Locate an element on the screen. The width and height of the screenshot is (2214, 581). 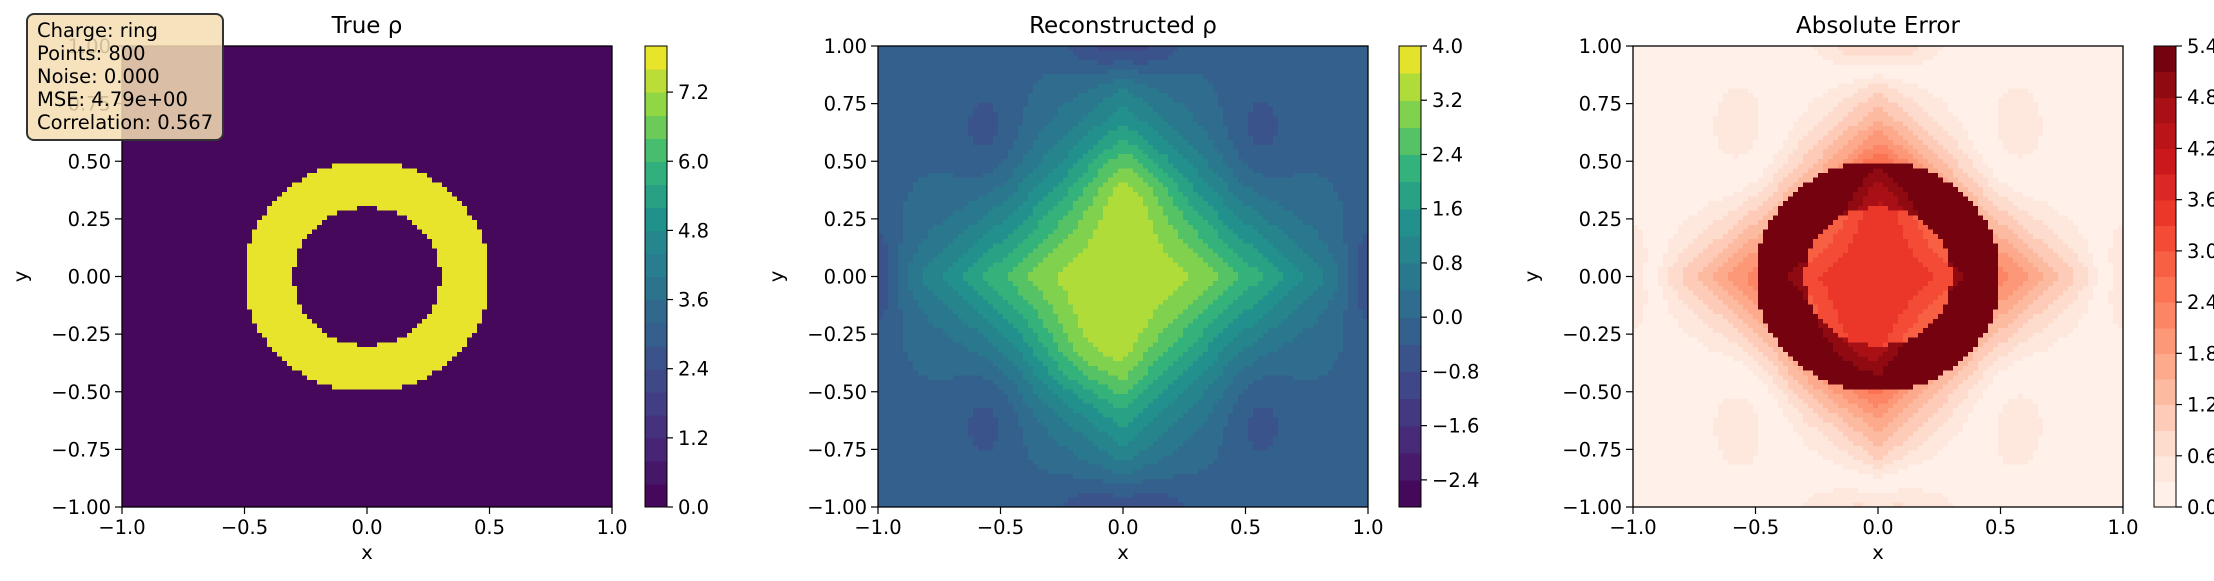
colorbar-tick-label: 7.2 is located at coordinates (693, 92).